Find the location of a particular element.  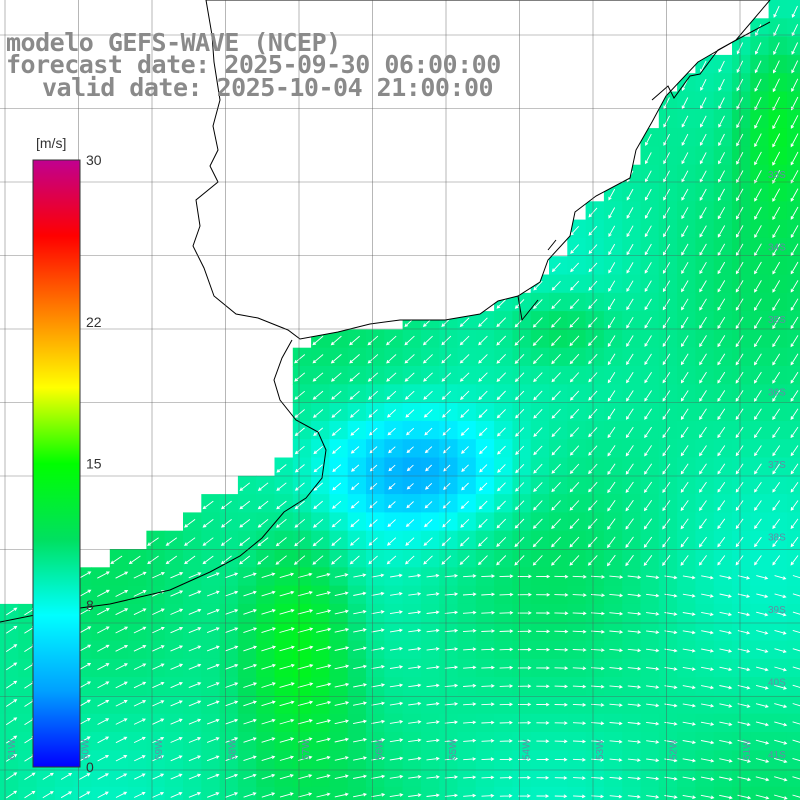

colorbar-tick-label: 22 is located at coordinates (94, 322).